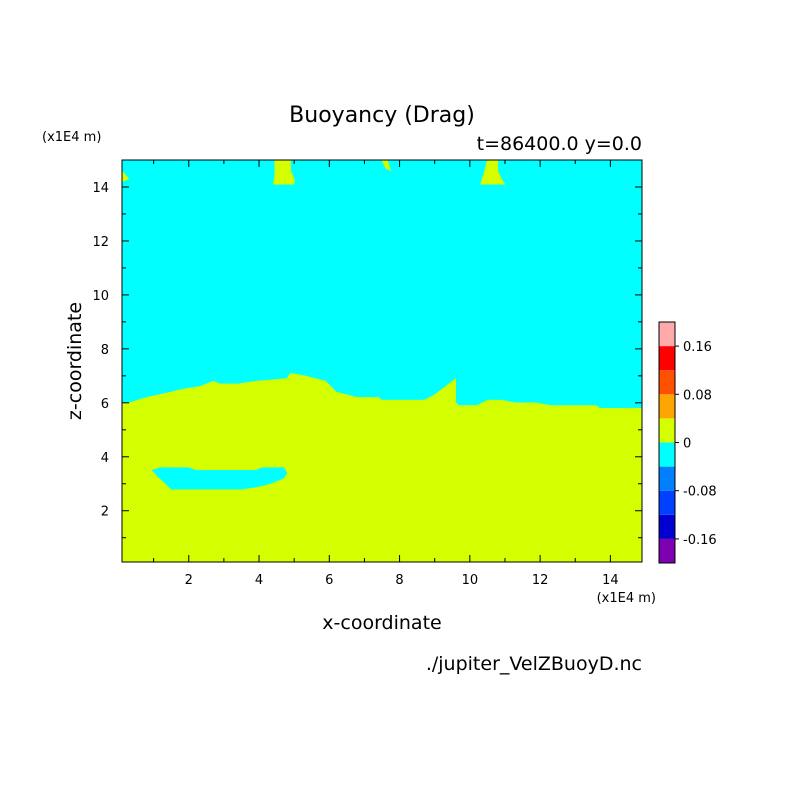 Image resolution: width=804 pixels, height=804 pixels. I want to click on y-tick-label: 14, so click(100, 188).